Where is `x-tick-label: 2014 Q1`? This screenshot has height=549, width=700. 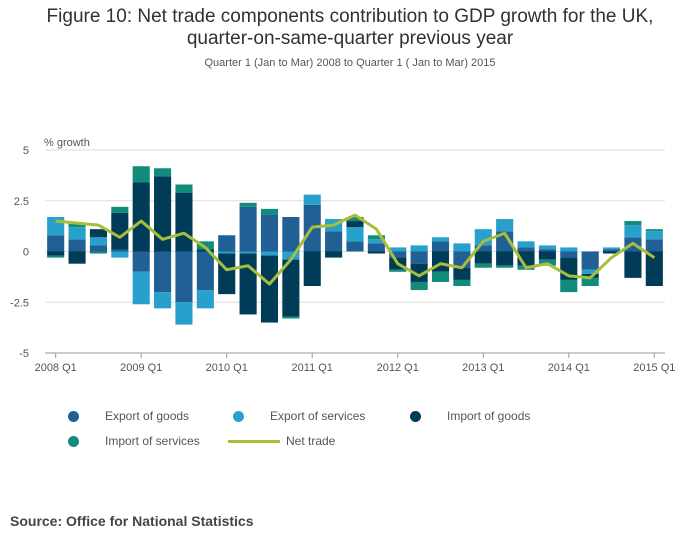
x-tick-label: 2014 Q1 is located at coordinates (569, 368).